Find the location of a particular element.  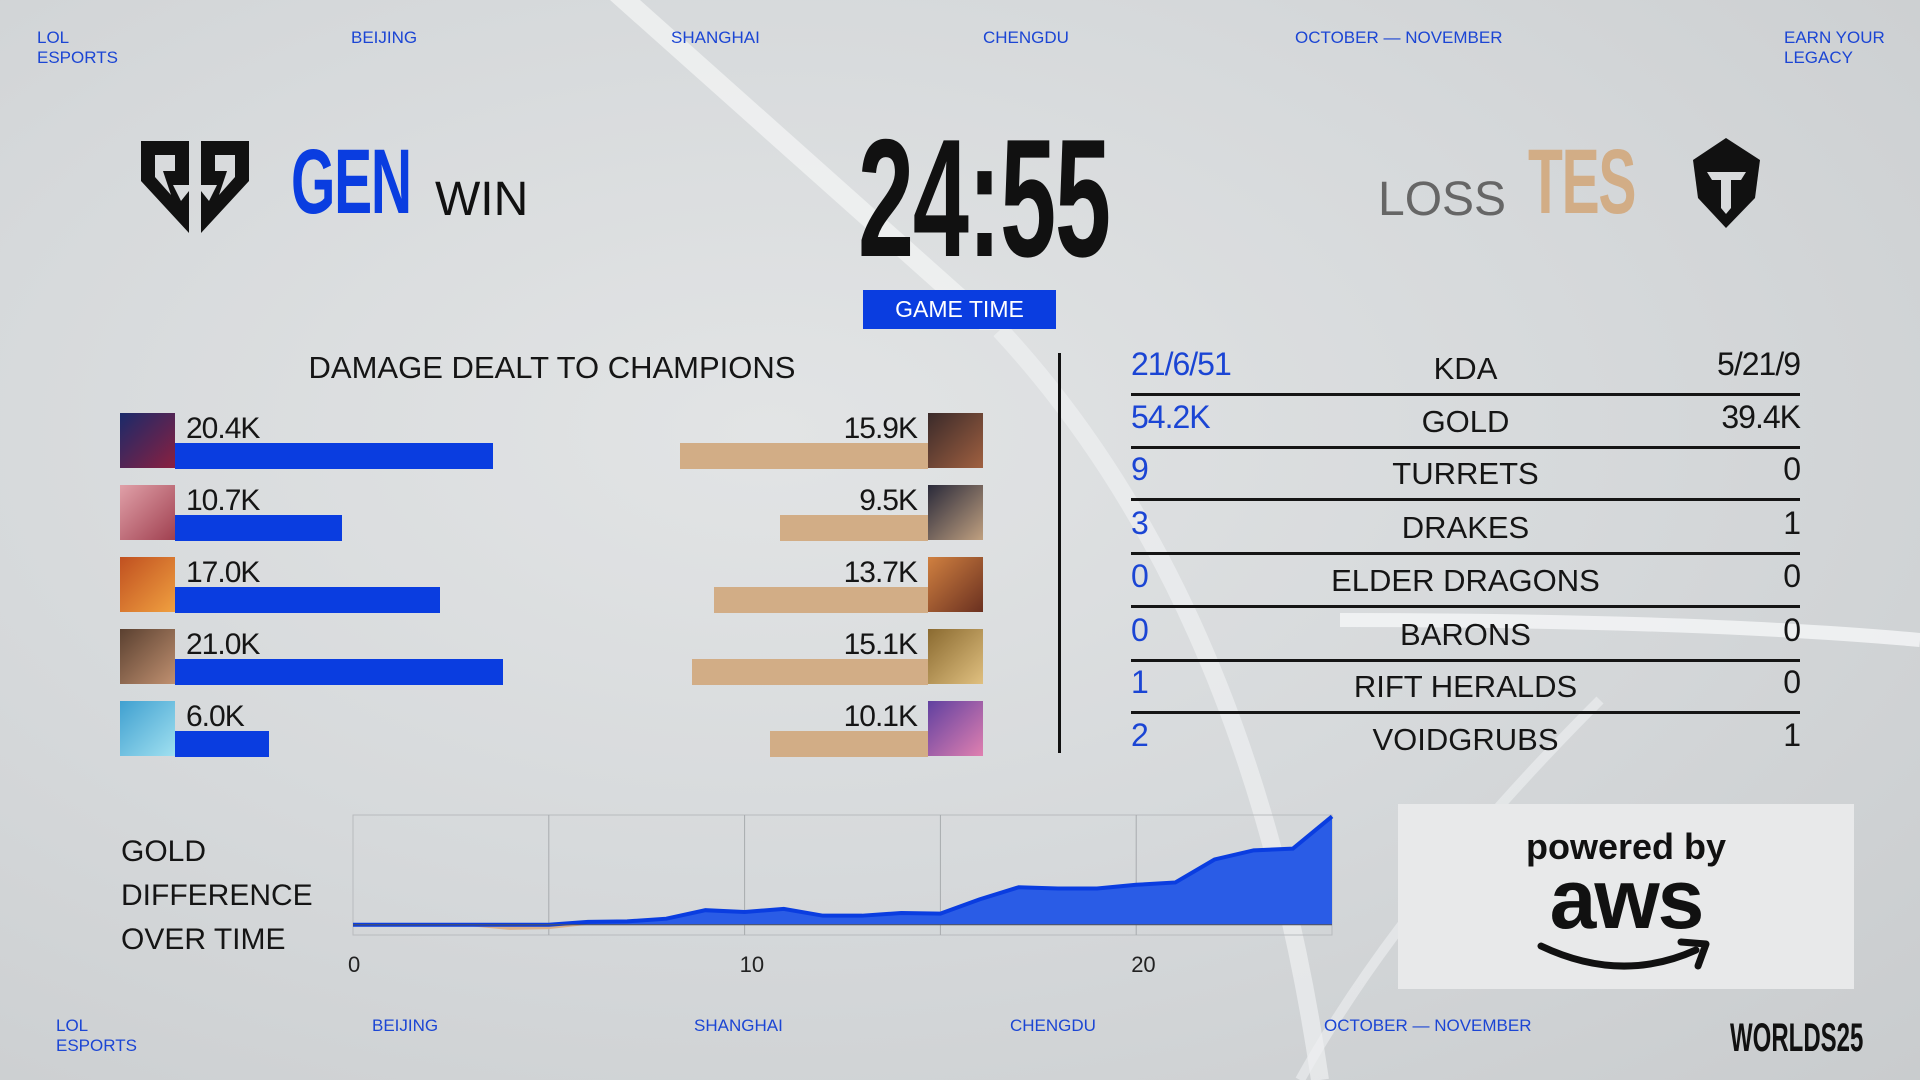

aws-smile-arrow-icon is located at coordinates (1623, 954).